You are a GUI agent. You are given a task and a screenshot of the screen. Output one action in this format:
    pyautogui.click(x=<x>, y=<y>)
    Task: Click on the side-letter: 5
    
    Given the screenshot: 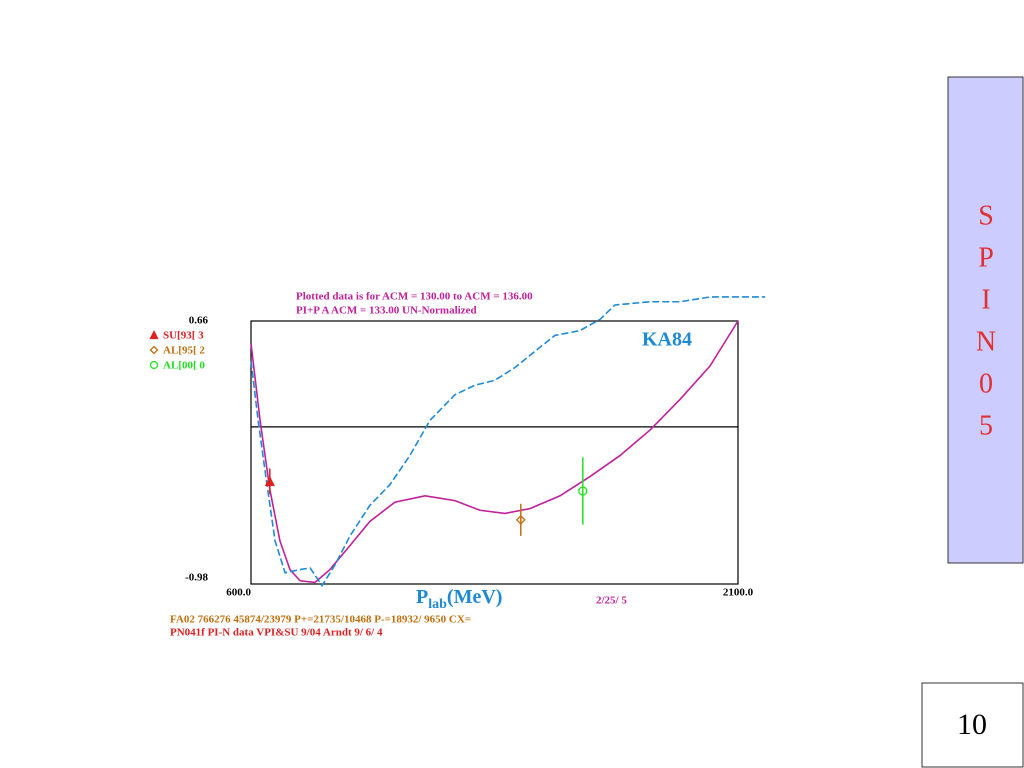 What is the action you would take?
    pyautogui.click(x=986, y=425)
    